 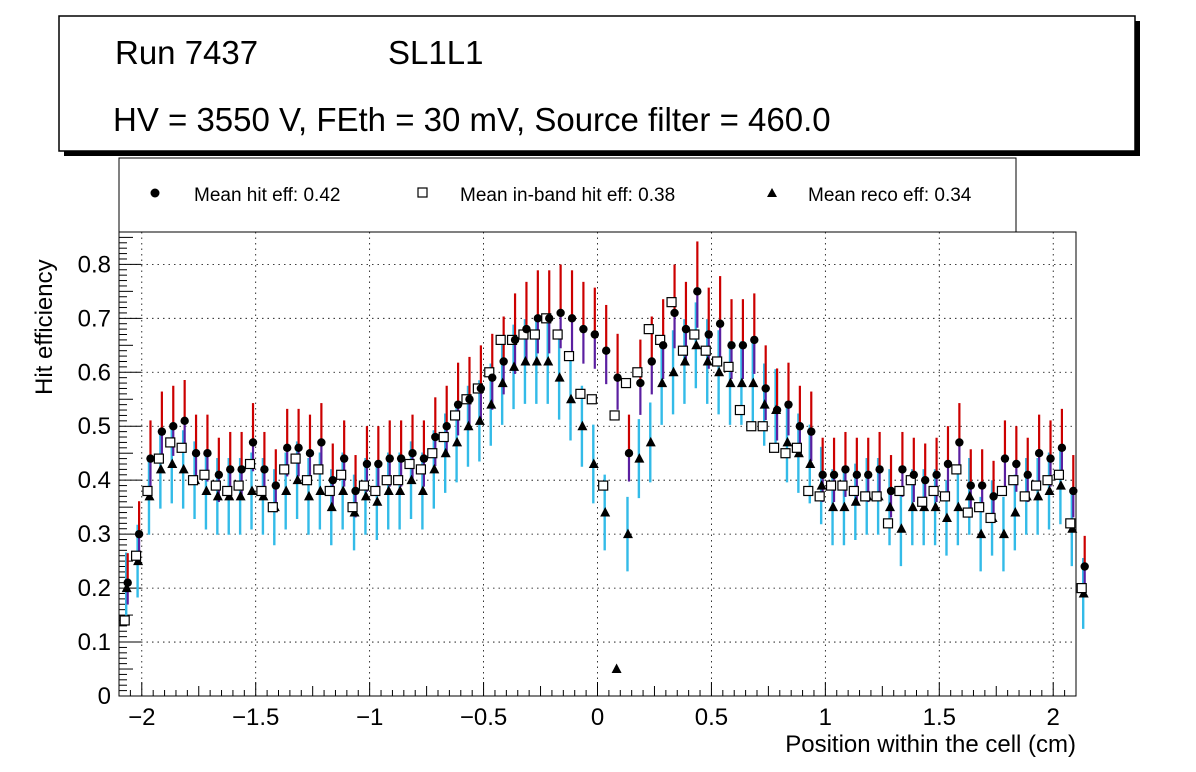 What do you see at coordinates (104, 696) in the screenshot?
I see `y-tick-label: 0` at bounding box center [104, 696].